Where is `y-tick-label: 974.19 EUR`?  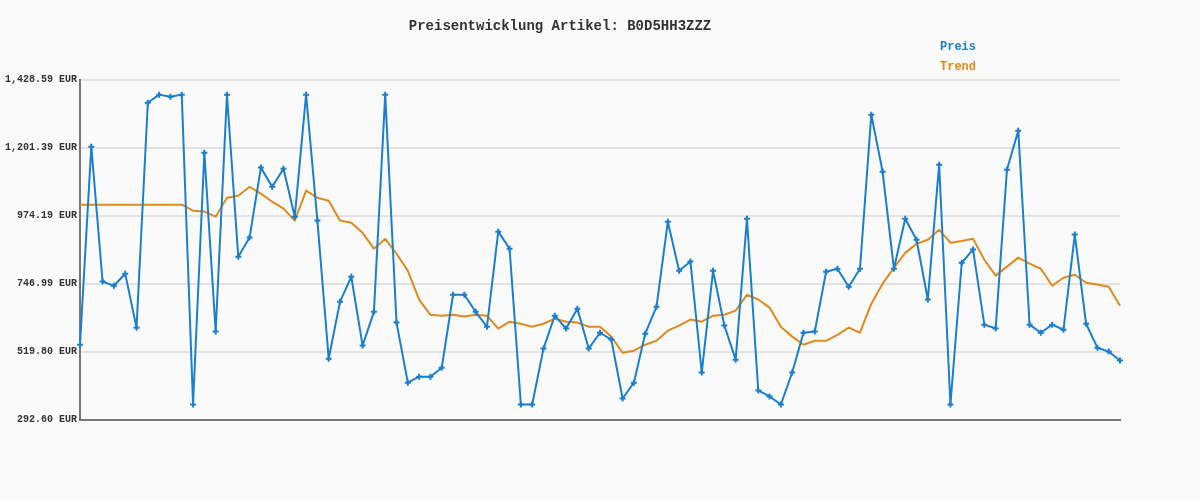 y-tick-label: 974.19 EUR is located at coordinates (46, 216).